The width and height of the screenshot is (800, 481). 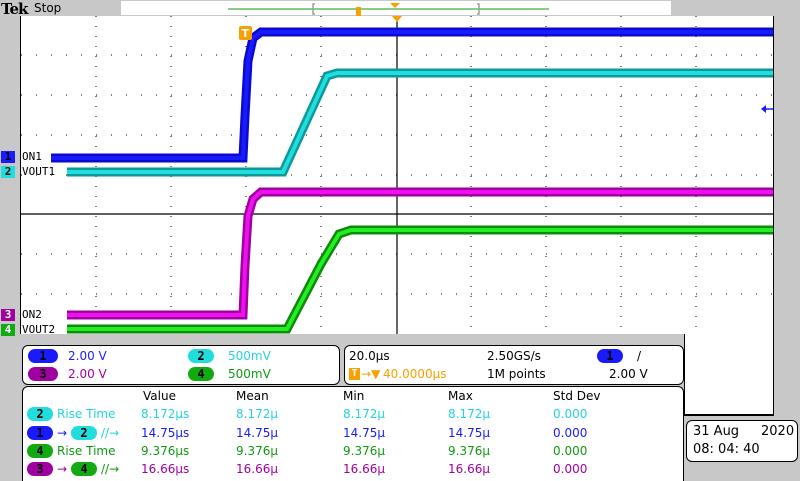 What do you see at coordinates (469, 414) in the screenshot?
I see `max: 8.172µ` at bounding box center [469, 414].